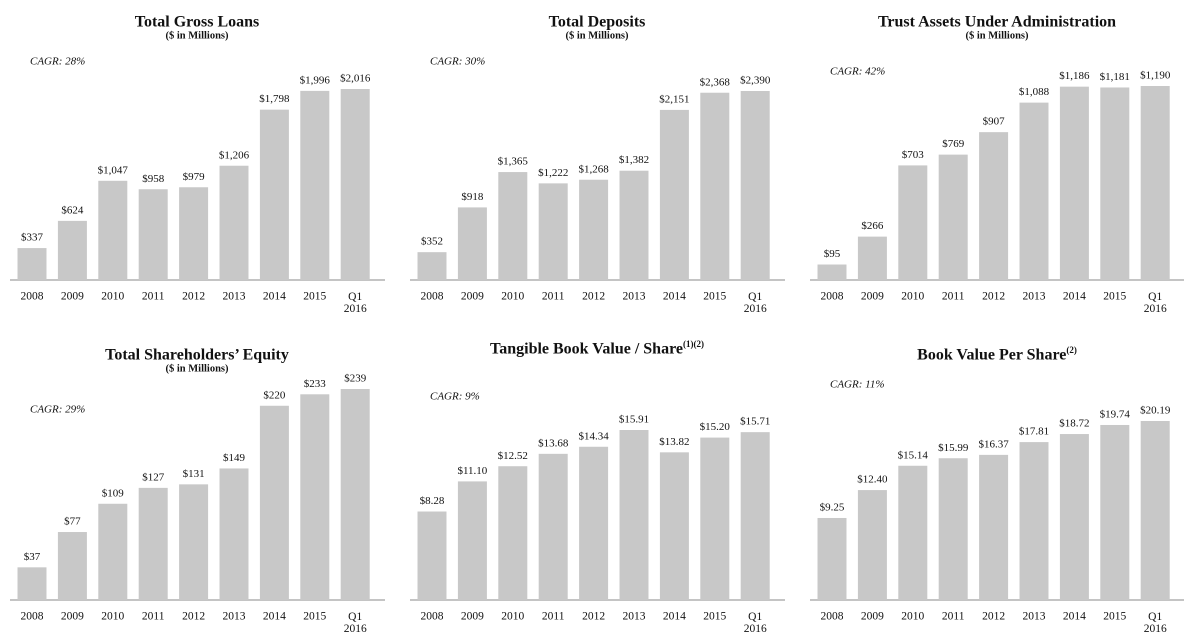 The image size is (1184, 644). I want to click on value-label: $11.10, so click(472, 471).